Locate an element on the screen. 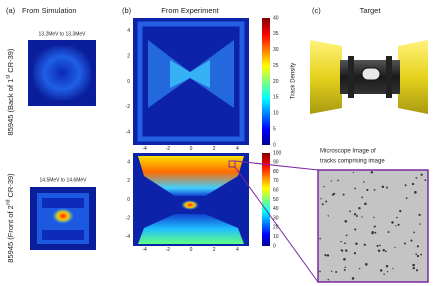  energy-label: 13.2MeV to 13.3MeV is located at coordinates (63, 34).